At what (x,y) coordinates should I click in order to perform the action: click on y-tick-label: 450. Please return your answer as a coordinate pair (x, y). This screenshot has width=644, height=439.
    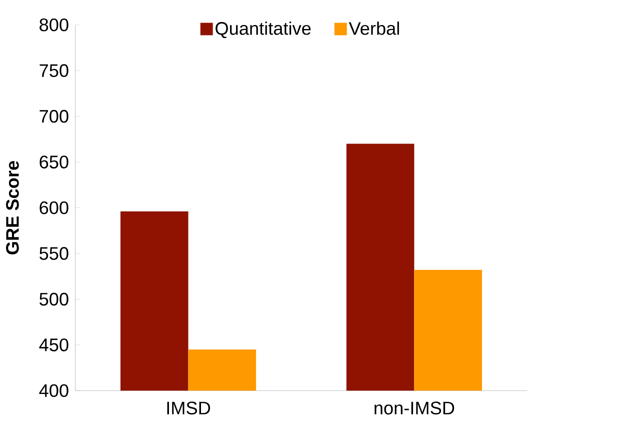
    Looking at the image, I should click on (53, 345).